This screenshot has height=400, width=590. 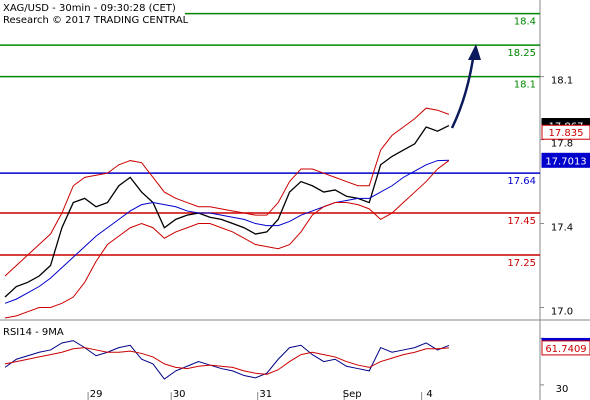 I want to click on x-tick-label: 29, so click(x=96, y=394).